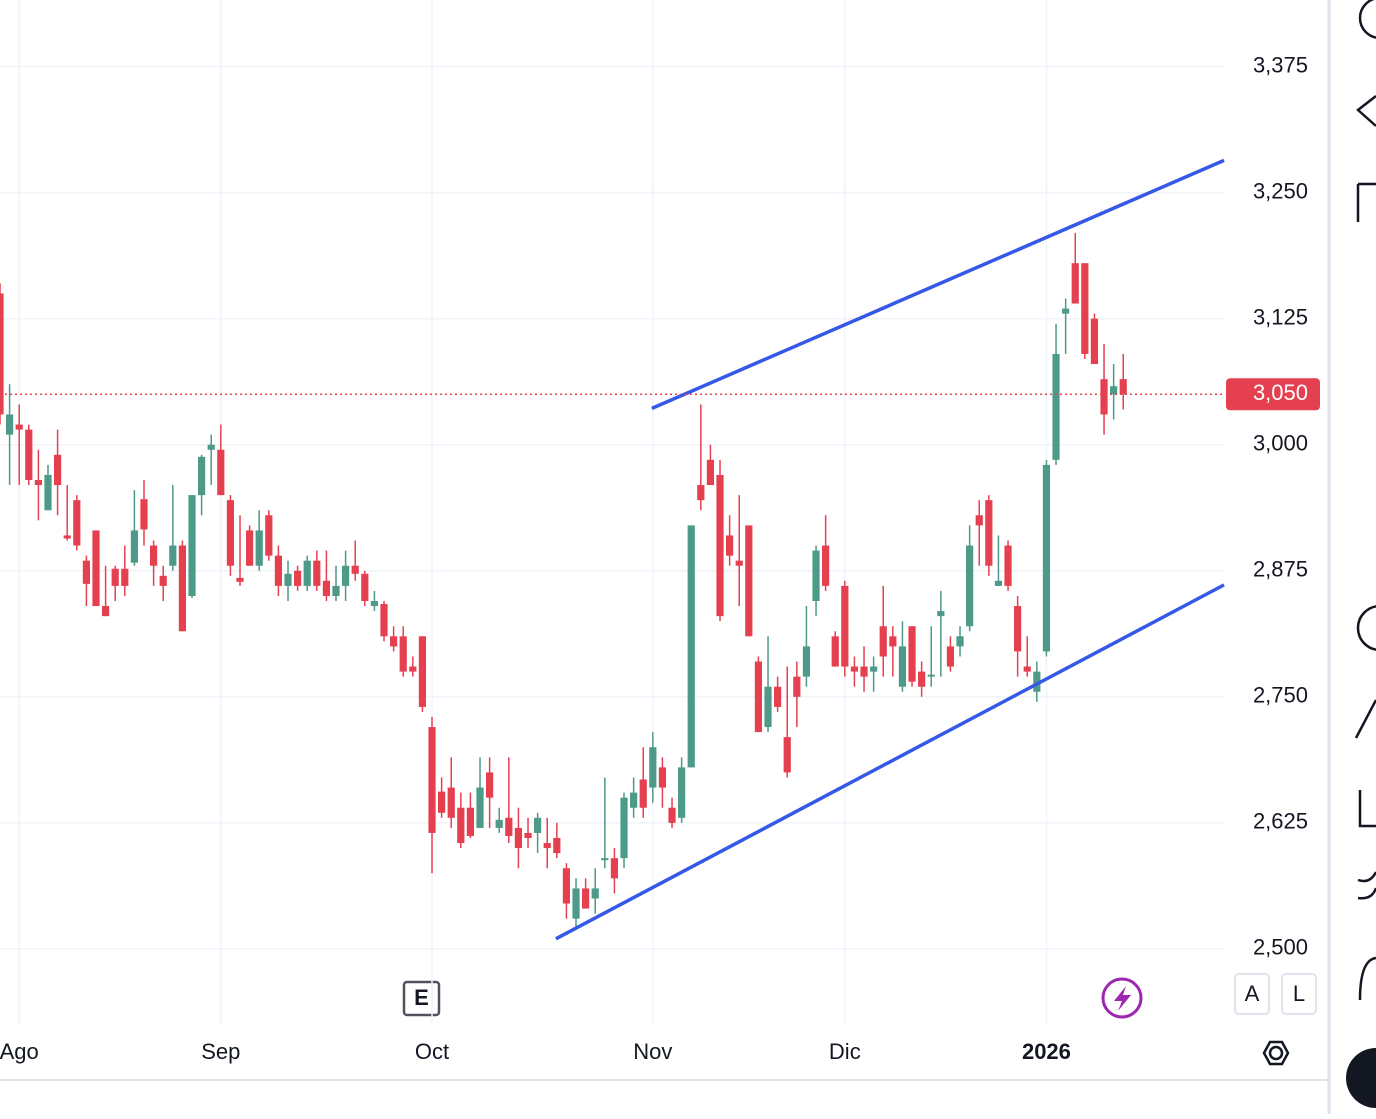  I want to click on y-tick-label: 2,500, so click(1280, 947).